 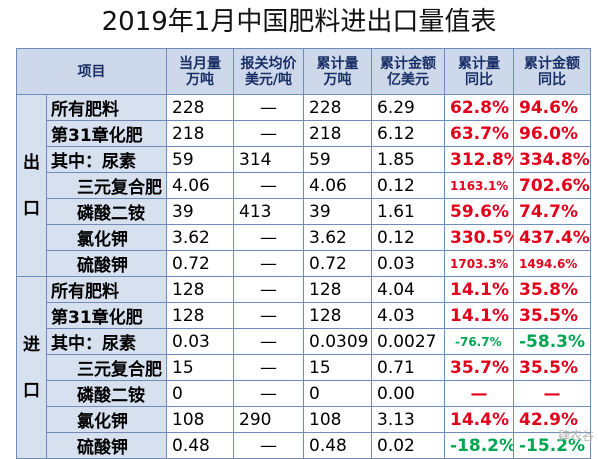 What do you see at coordinates (408, 367) in the screenshot?
I see `cum-value-cell: 0.71` at bounding box center [408, 367].